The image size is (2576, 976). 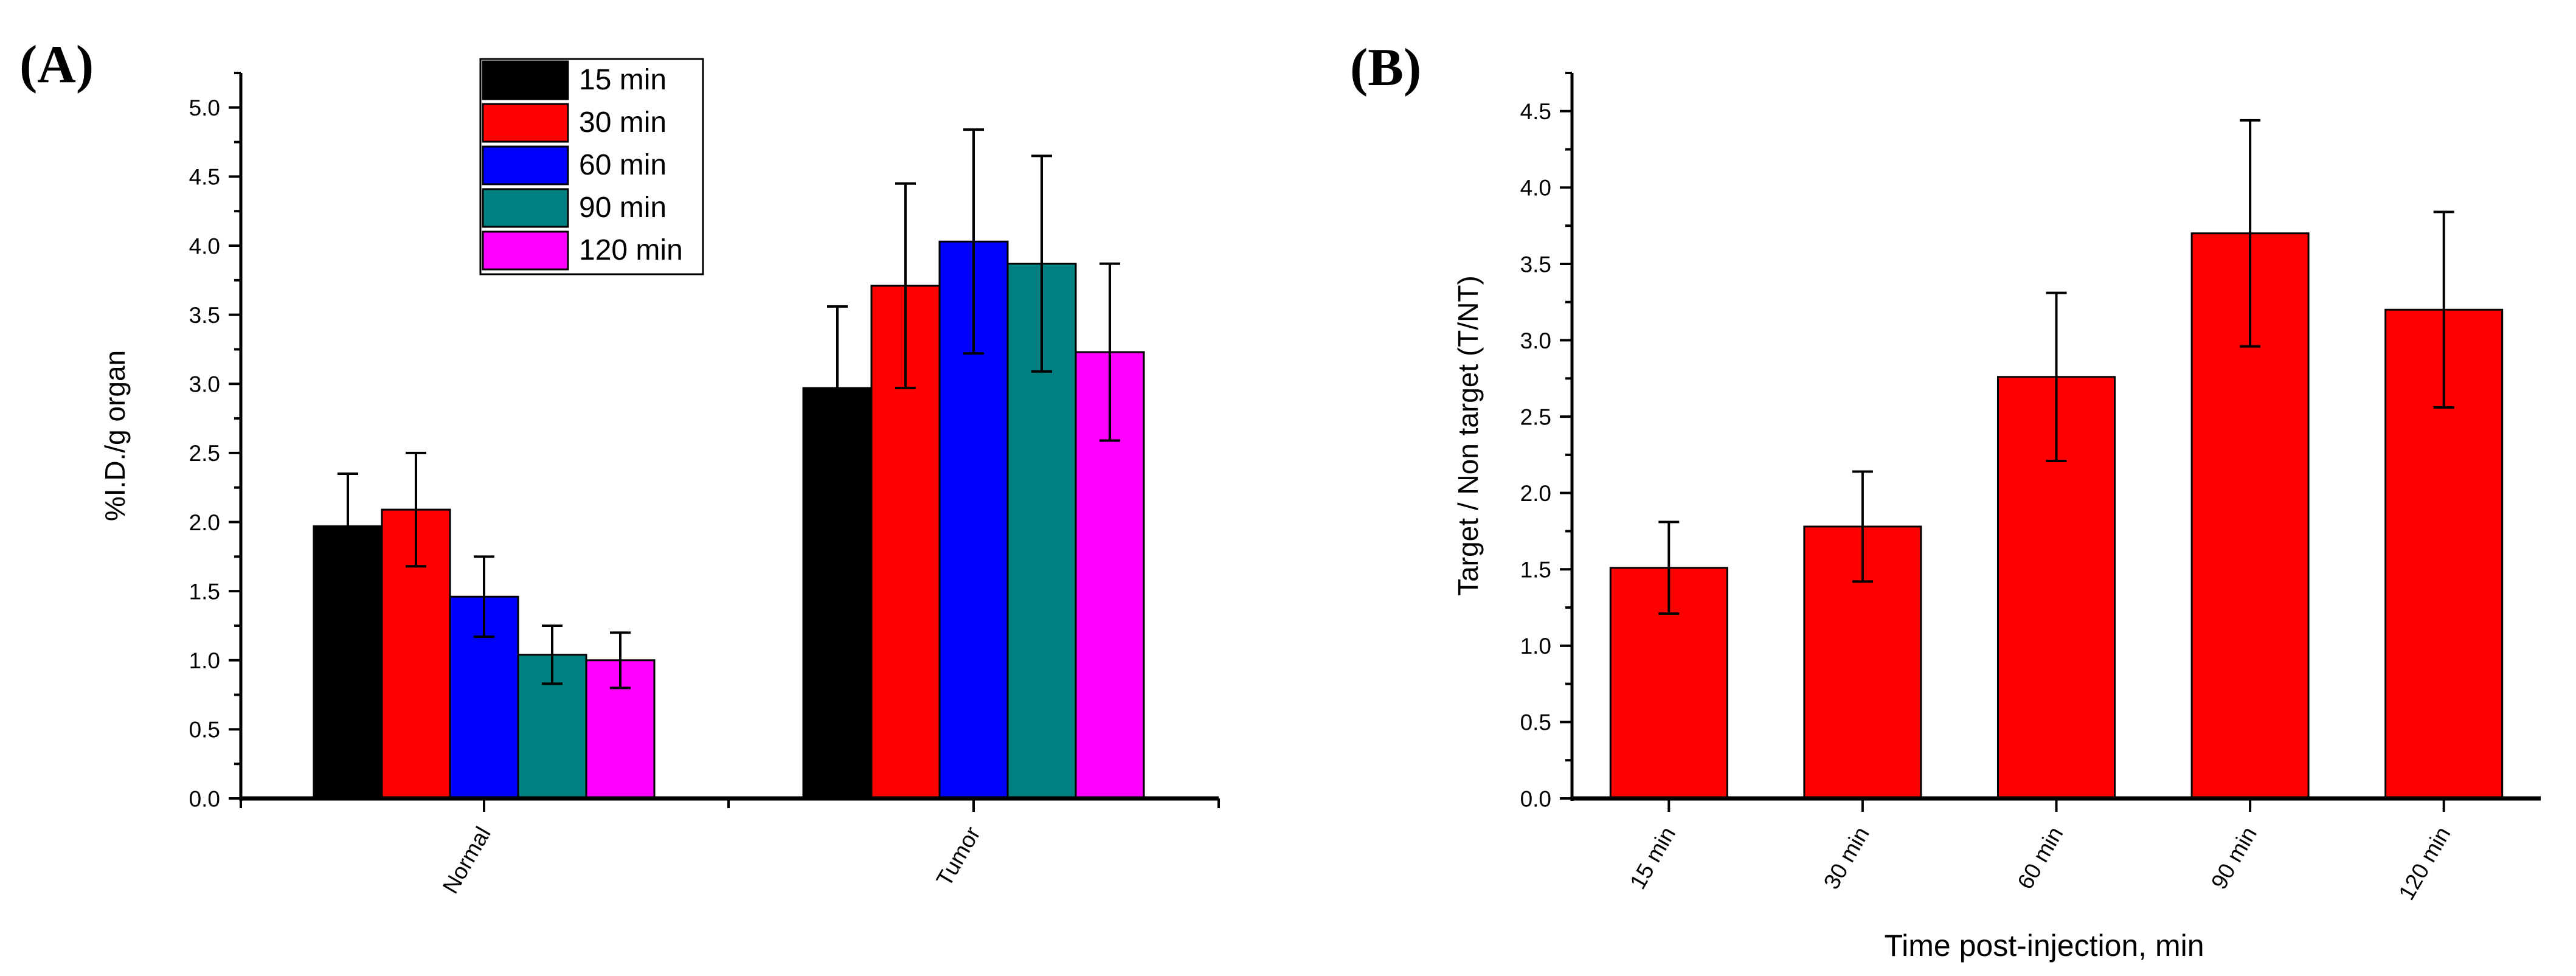 What do you see at coordinates (204, 453) in the screenshot?
I see `panel-a-y-tick-label: 2.5` at bounding box center [204, 453].